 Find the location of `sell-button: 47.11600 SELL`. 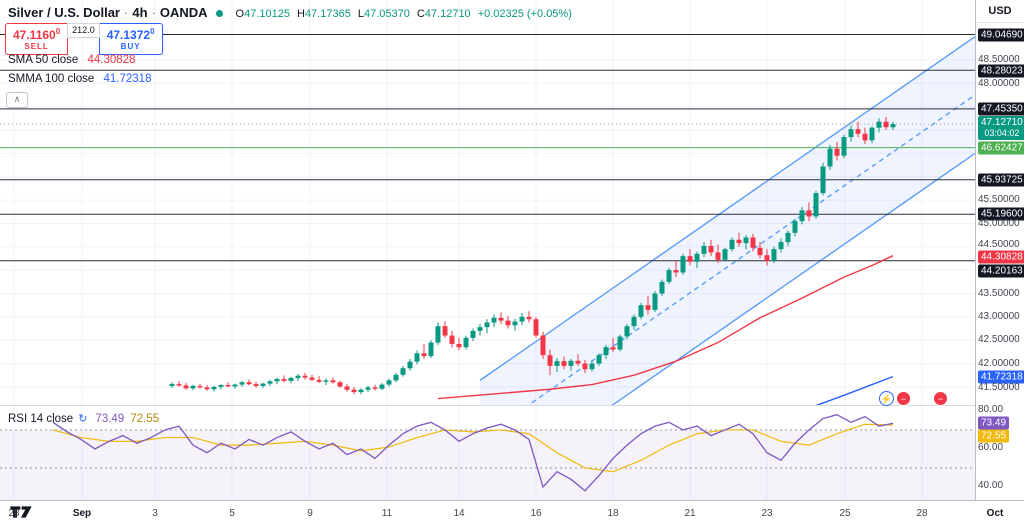

sell-button: 47.11600 SELL is located at coordinates (37, 39).